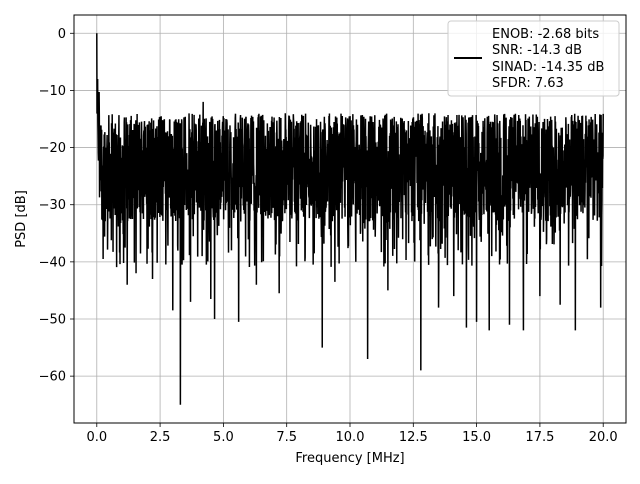  What do you see at coordinates (349, 458) in the screenshot?
I see `x-axis-label: Frequency [MHz]` at bounding box center [349, 458].